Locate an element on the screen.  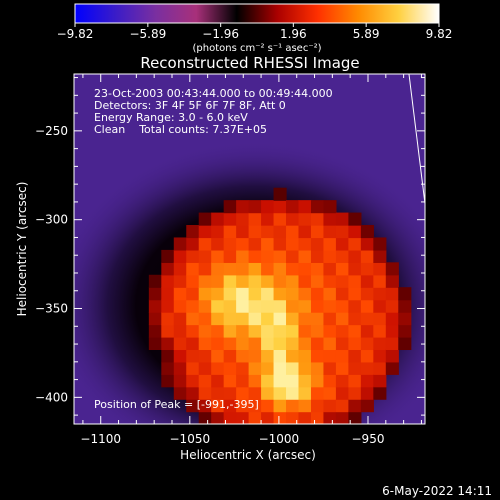
colorbar-tick-label: −9.82 is located at coordinates (75, 34).